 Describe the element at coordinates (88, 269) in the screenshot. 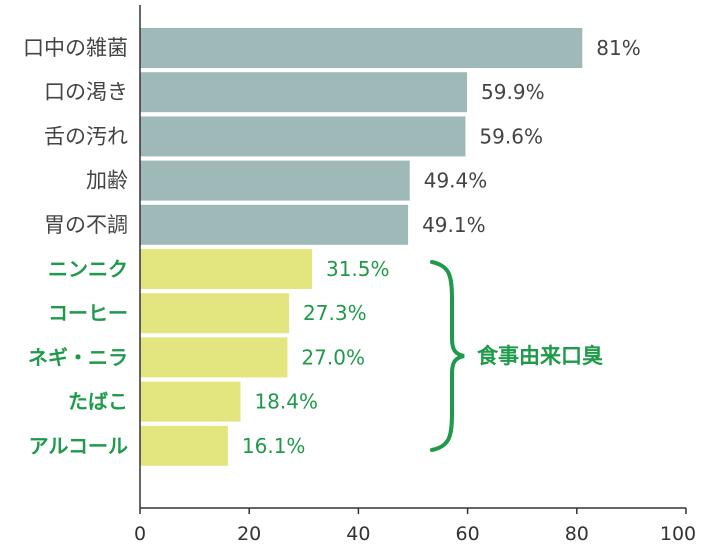

I see `category-label-5: ニンニク` at that location.